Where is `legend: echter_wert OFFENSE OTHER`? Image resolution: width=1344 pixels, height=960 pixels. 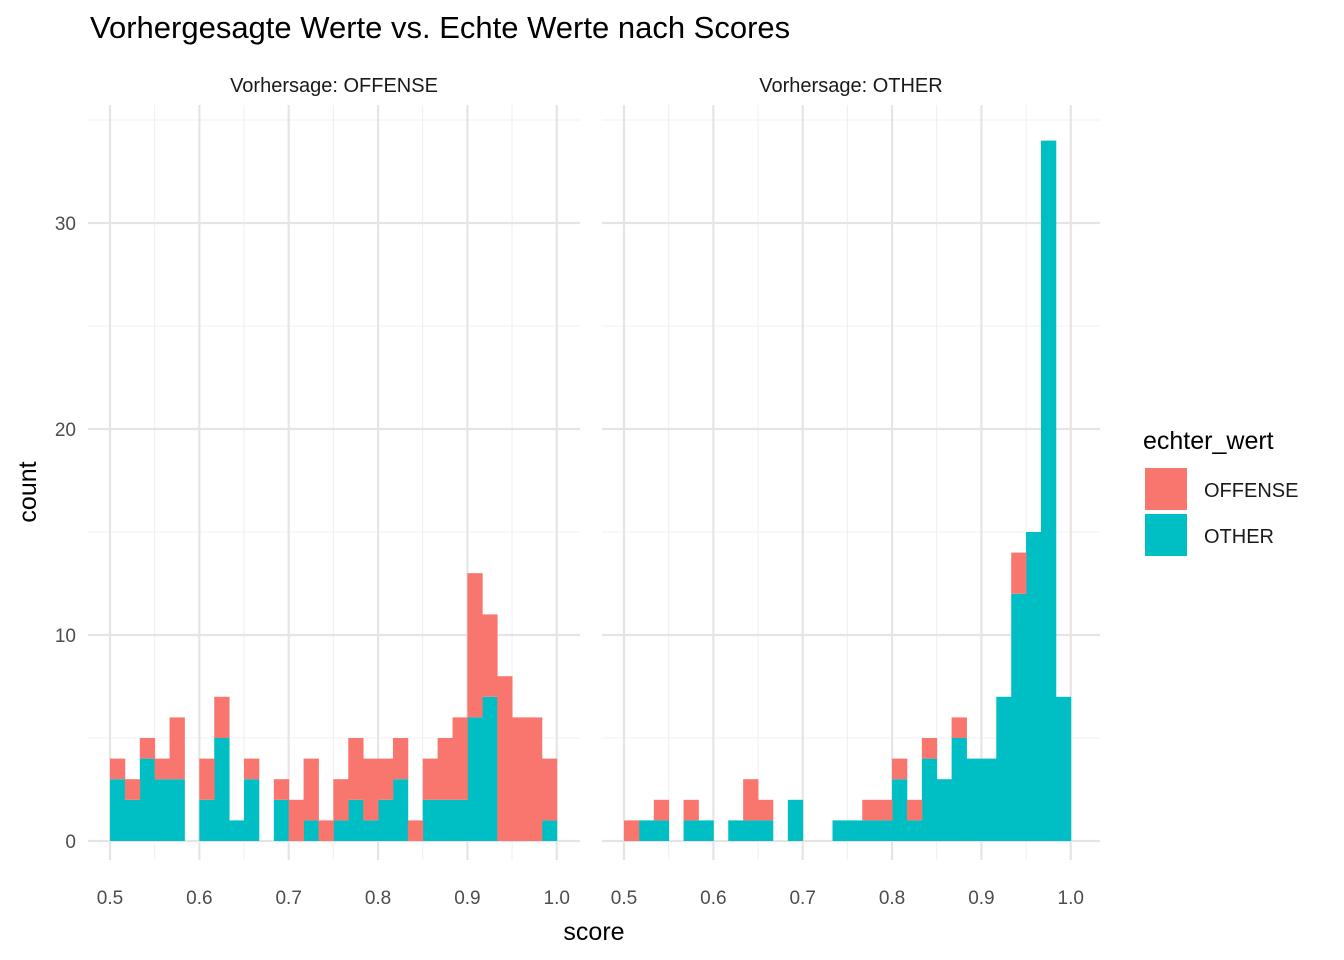 legend: echter_wert OFFENSE OTHER is located at coordinates (1220, 491).